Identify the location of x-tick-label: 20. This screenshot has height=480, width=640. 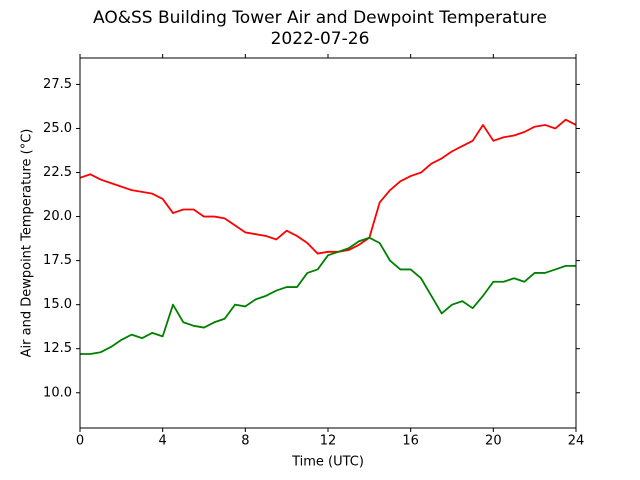
(493, 441).